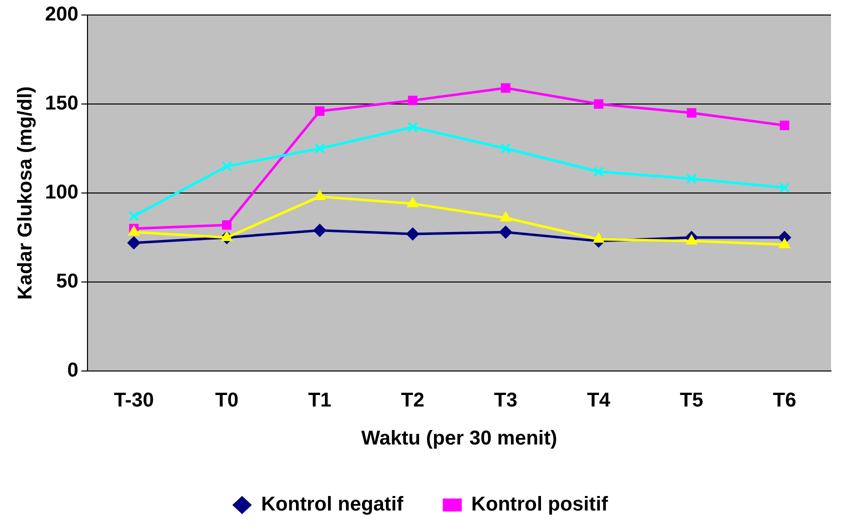 This screenshot has width=851, height=530. What do you see at coordinates (320, 401) in the screenshot?
I see `x-tick-label: T1` at bounding box center [320, 401].